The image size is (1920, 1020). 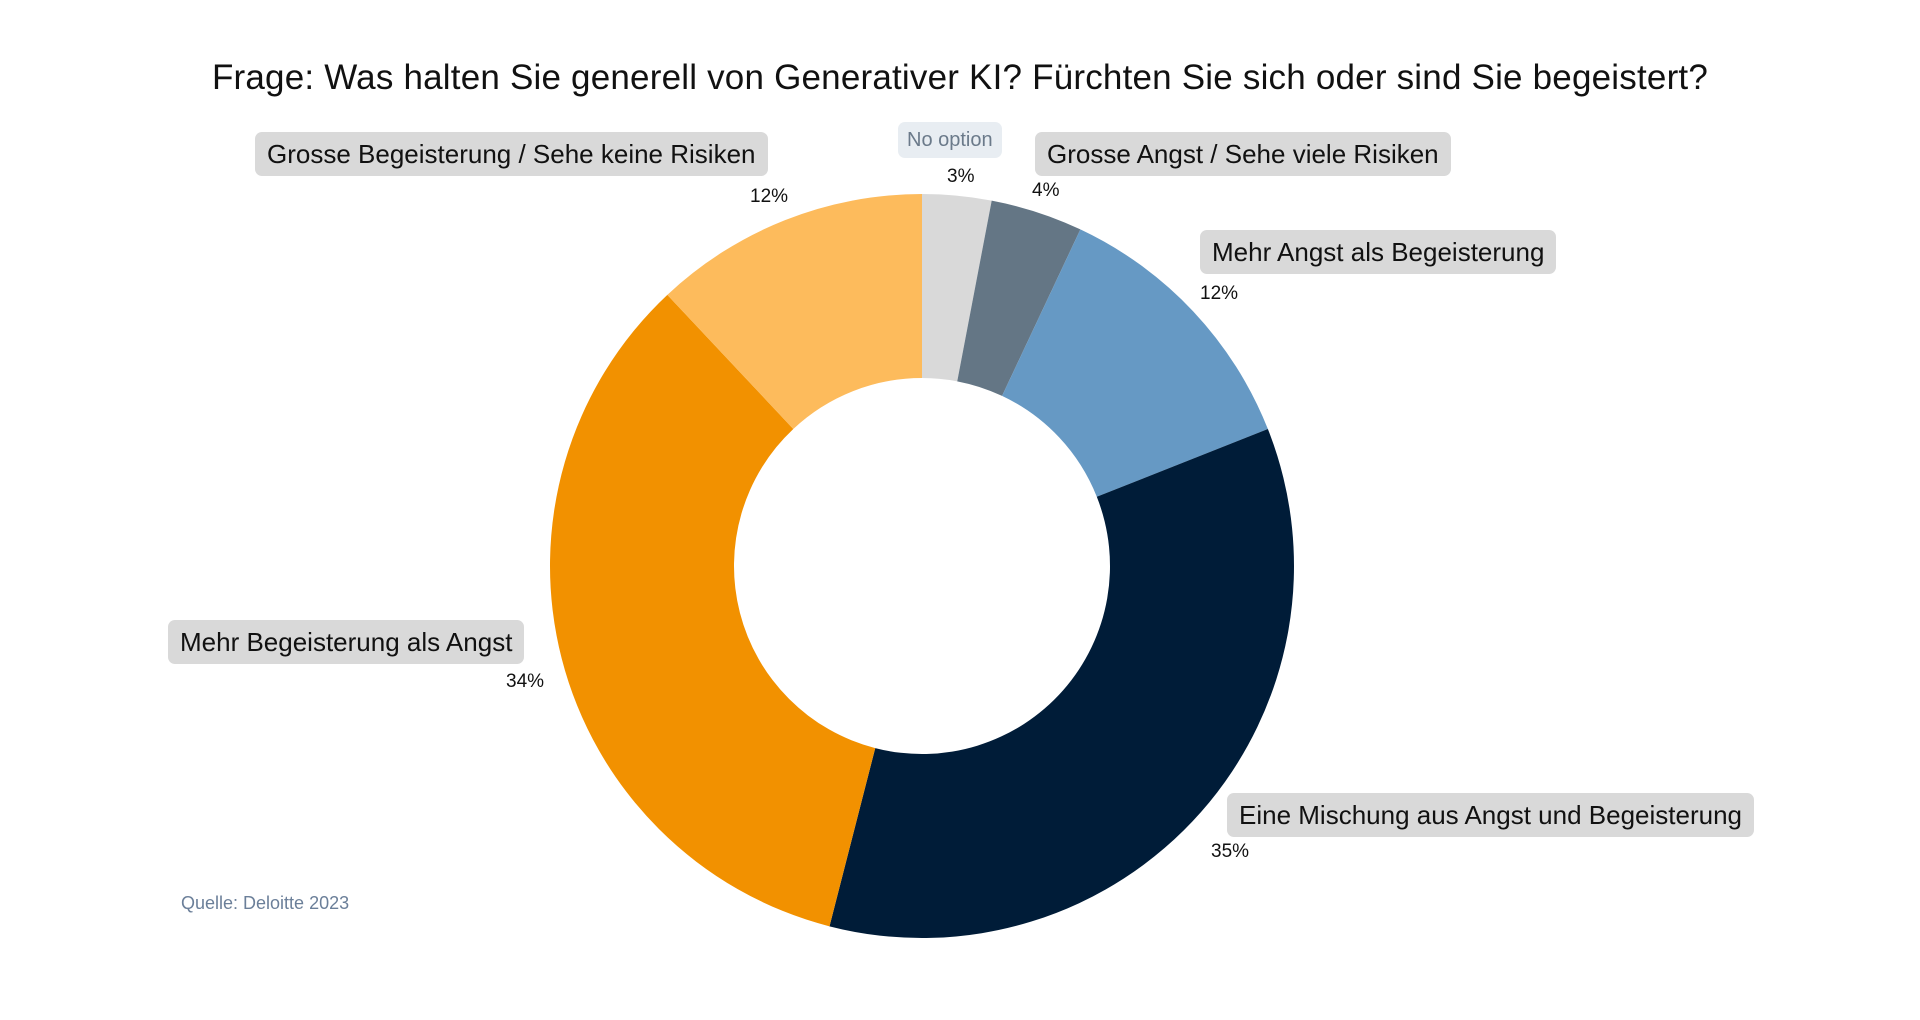 I want to click on slice-value-mehr-angst: 12%, so click(x=1219, y=293).